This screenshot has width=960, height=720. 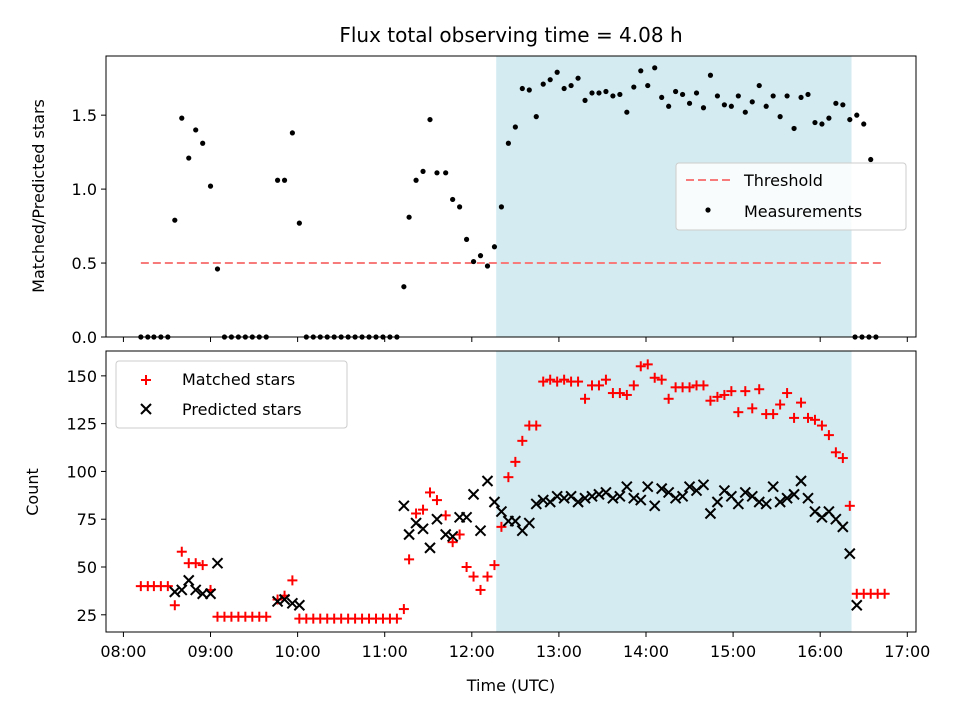 I want to click on top-ylabel: Matched/Predicted stars, so click(x=38, y=196).